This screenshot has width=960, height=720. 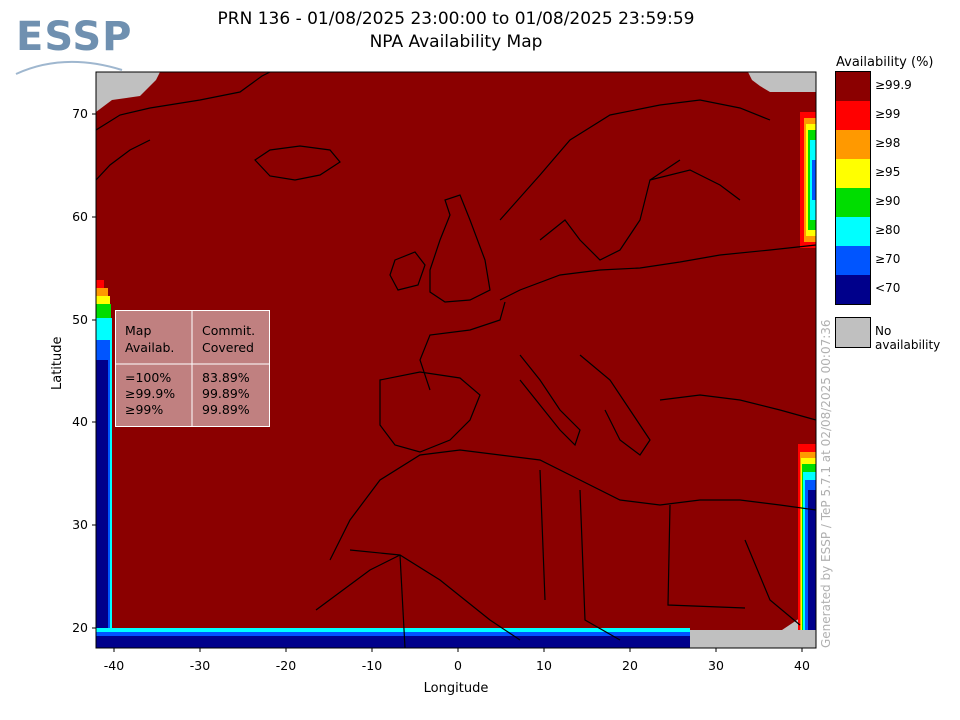 I want to click on y-tick-label: 40, so click(x=80, y=421).